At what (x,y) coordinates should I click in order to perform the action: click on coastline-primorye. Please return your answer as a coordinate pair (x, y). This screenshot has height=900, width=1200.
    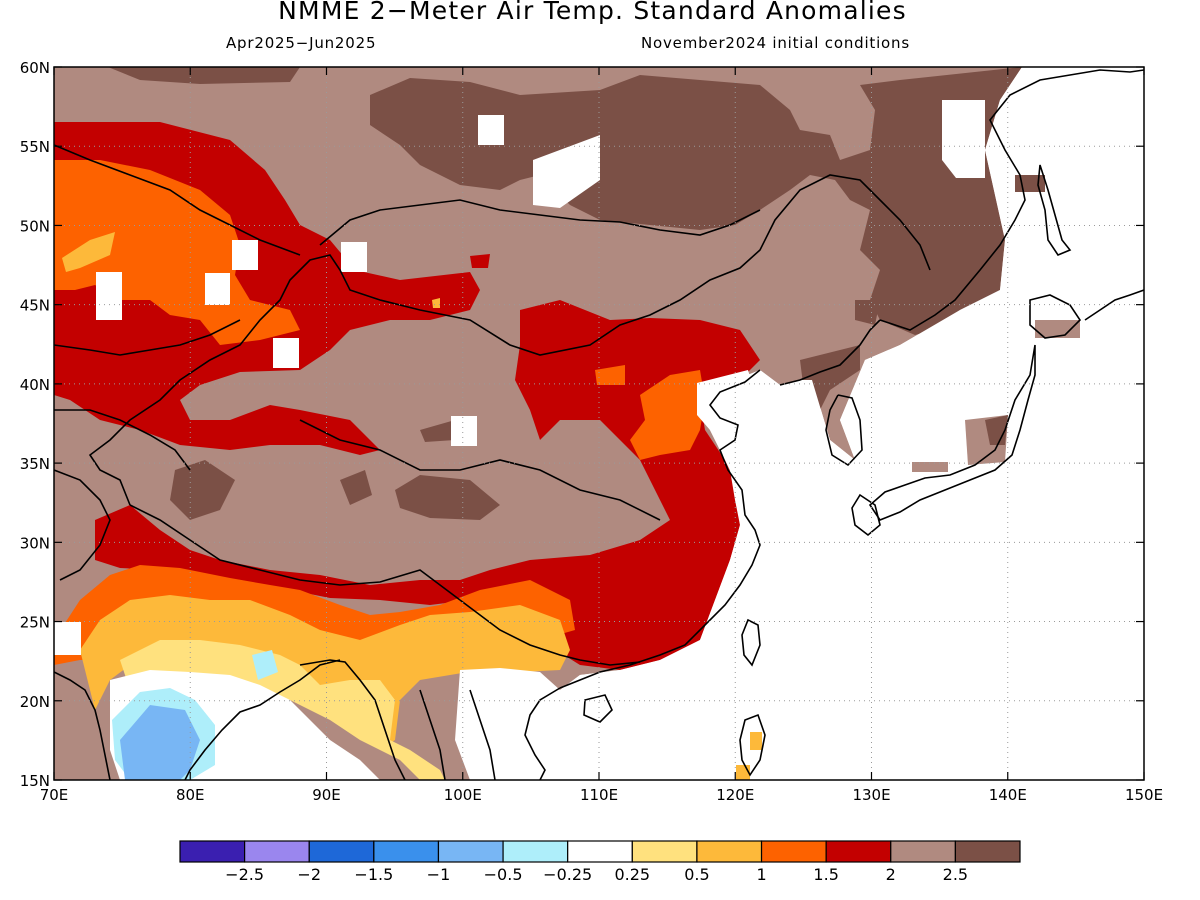
    Looking at the image, I should click on (1011, 200).